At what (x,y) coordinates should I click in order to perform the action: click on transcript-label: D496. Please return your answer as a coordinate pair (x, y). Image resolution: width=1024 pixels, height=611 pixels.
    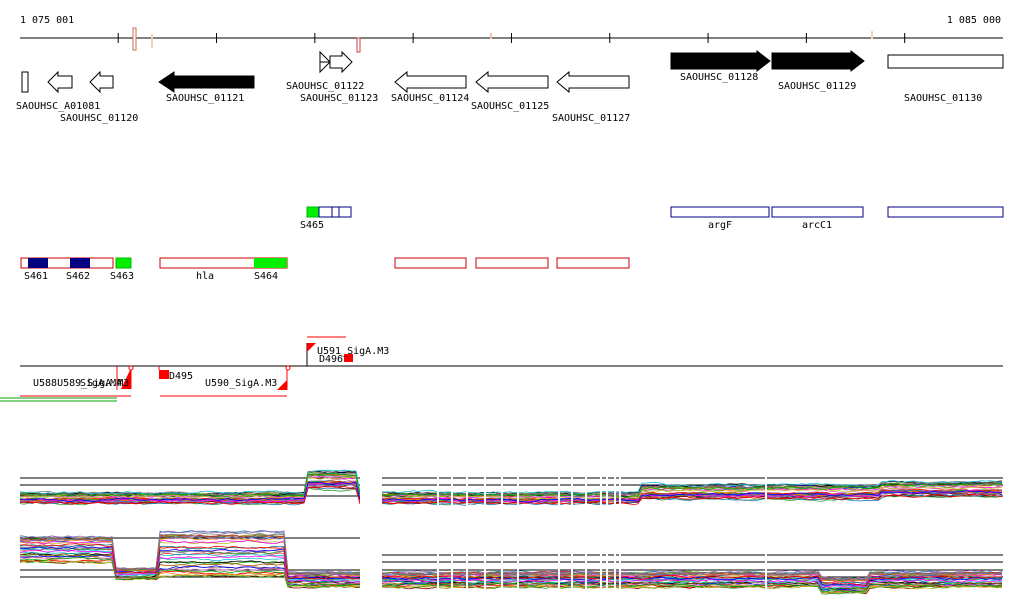
    Looking at the image, I should click on (331, 359).